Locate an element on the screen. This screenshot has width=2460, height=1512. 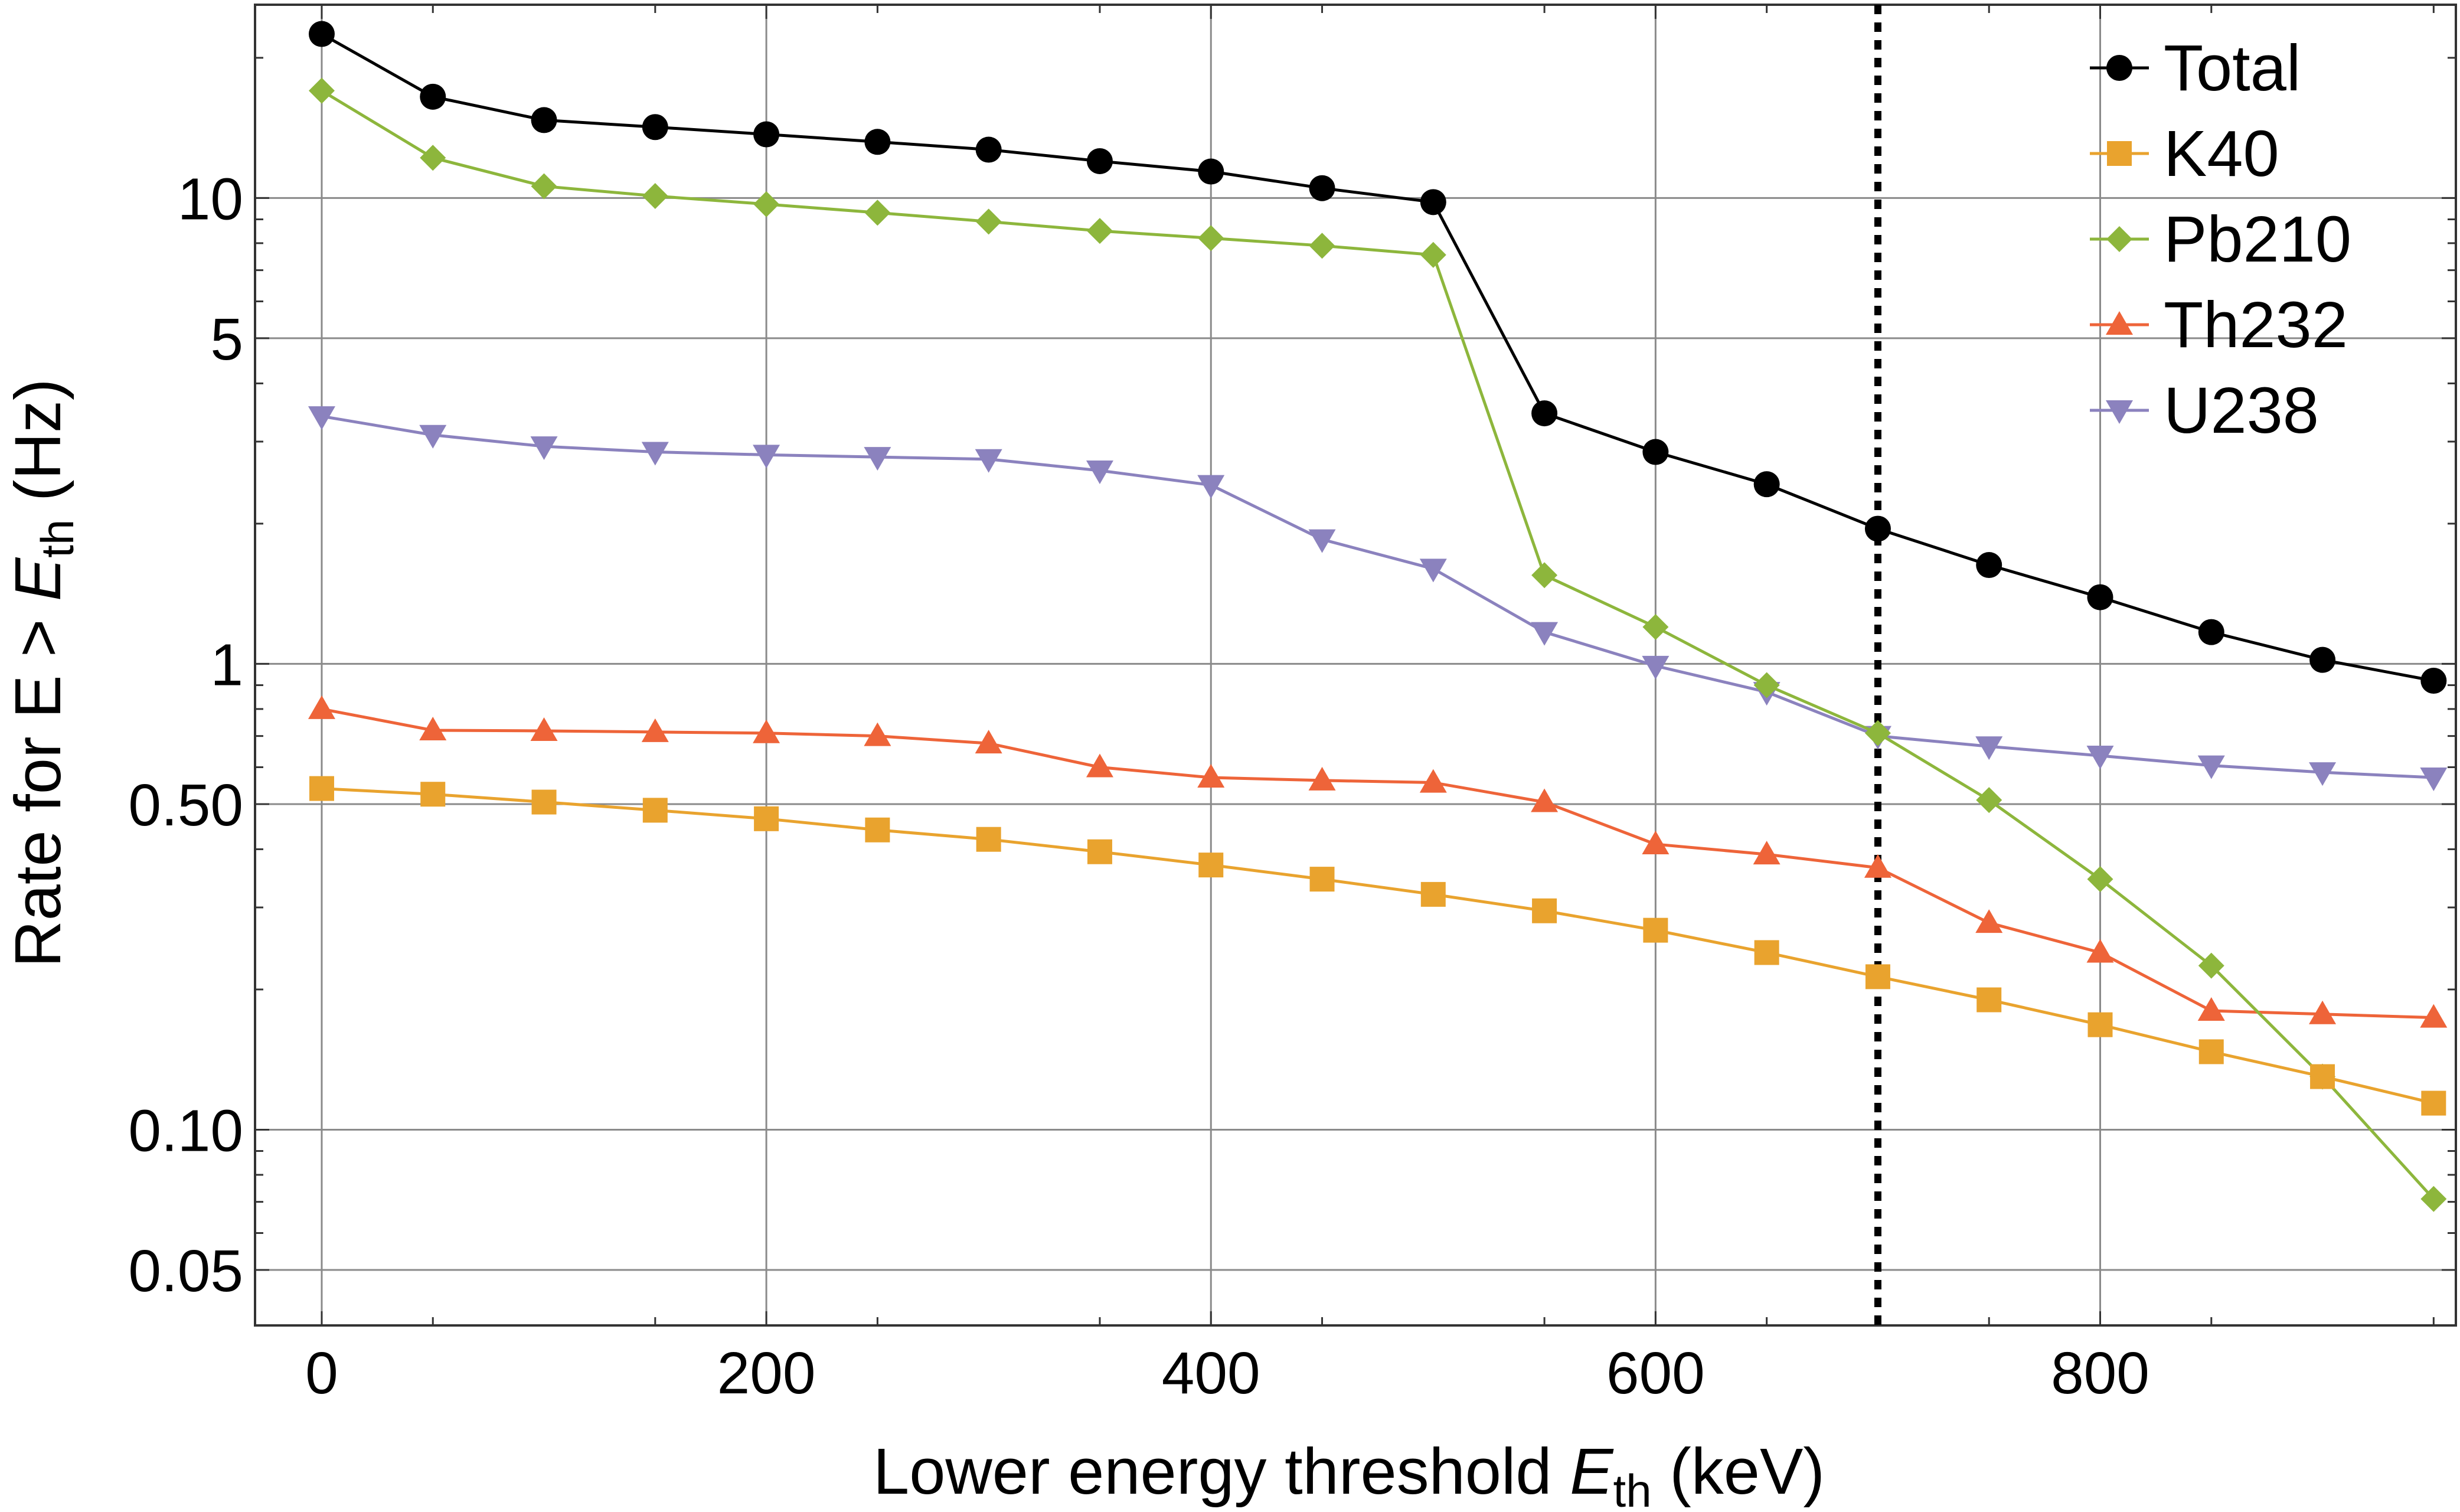
legend-item-pb210: Pb210 is located at coordinates (2220, 239).